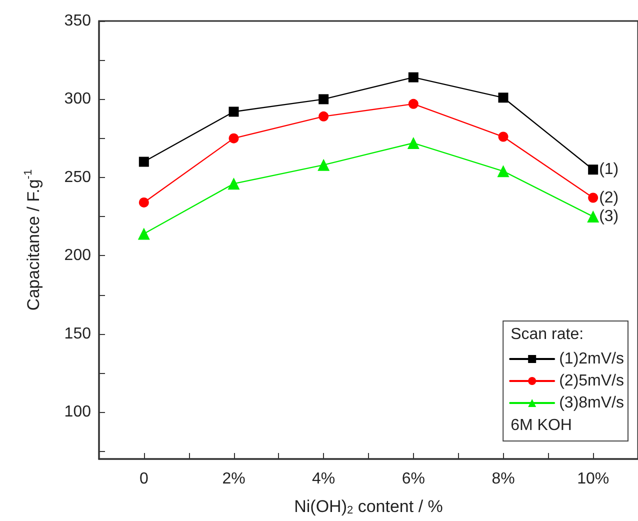 This screenshot has height=521, width=638. I want to click on y-tick-label: 250, so click(78, 177).